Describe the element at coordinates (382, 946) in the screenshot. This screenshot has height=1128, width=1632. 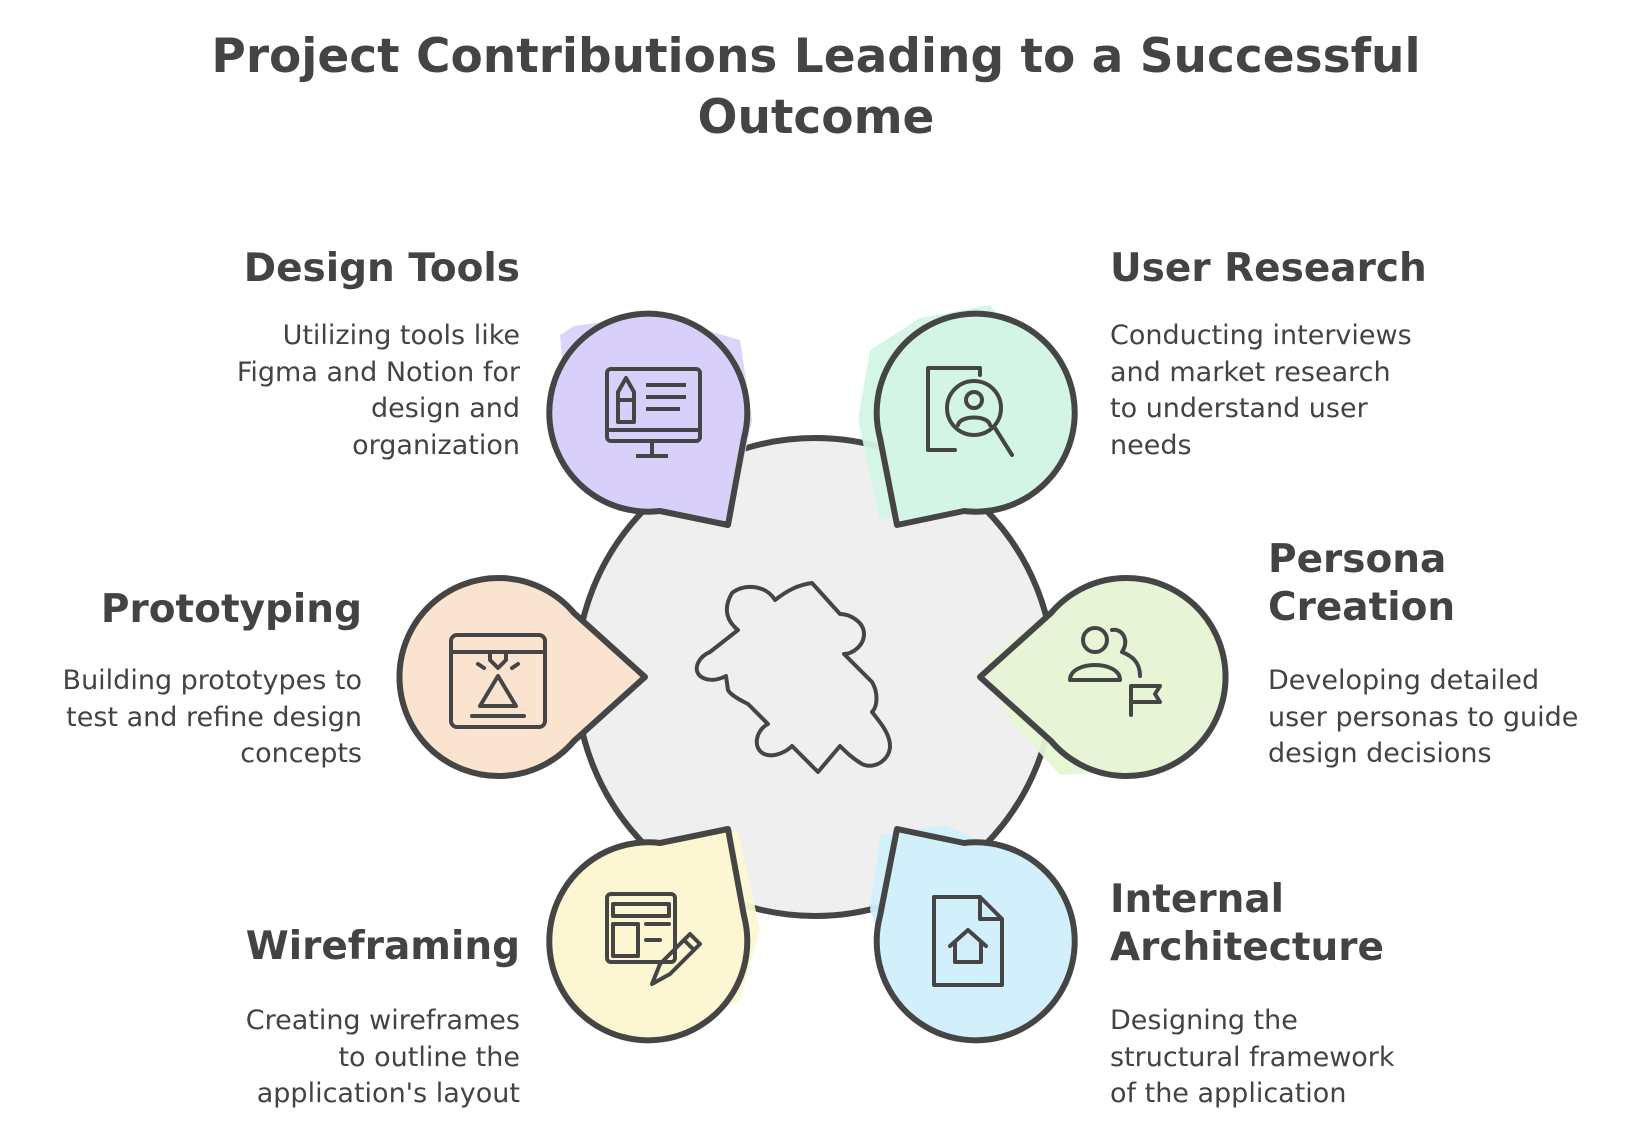
I see `heading-wireframing: Wireframing` at that location.